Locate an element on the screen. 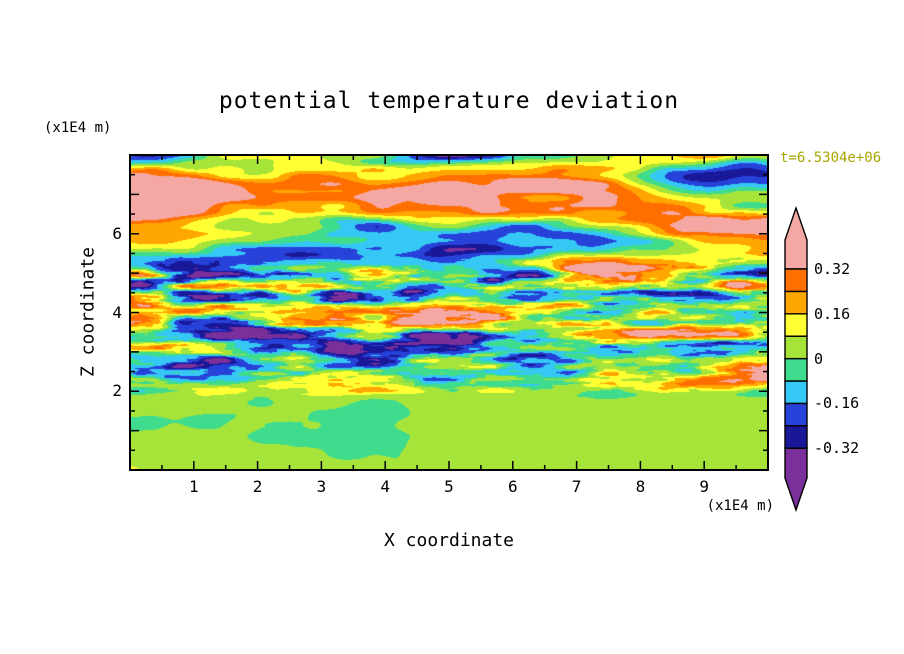 Image resolution: width=904 pixels, height=654 pixels. x-tick-label: 5 is located at coordinates (449, 486).